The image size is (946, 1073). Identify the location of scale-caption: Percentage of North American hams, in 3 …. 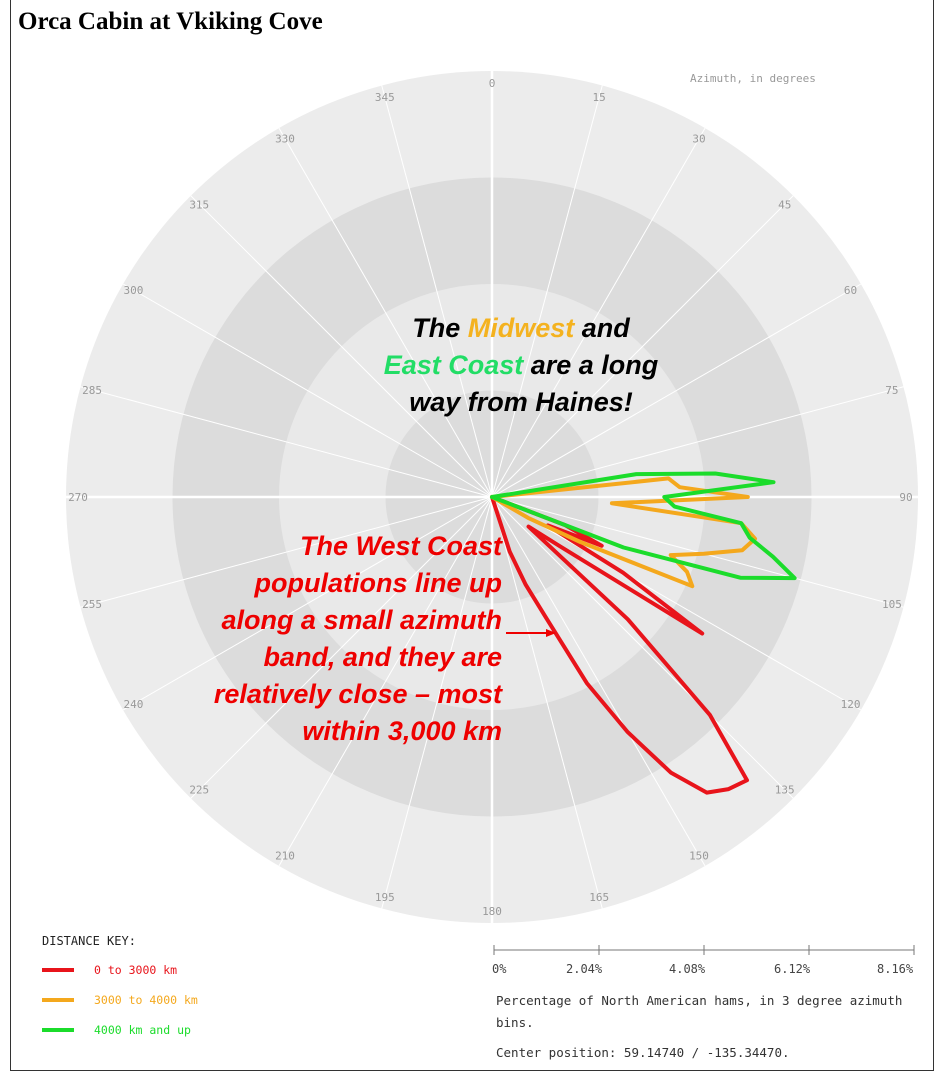
(699, 1011).